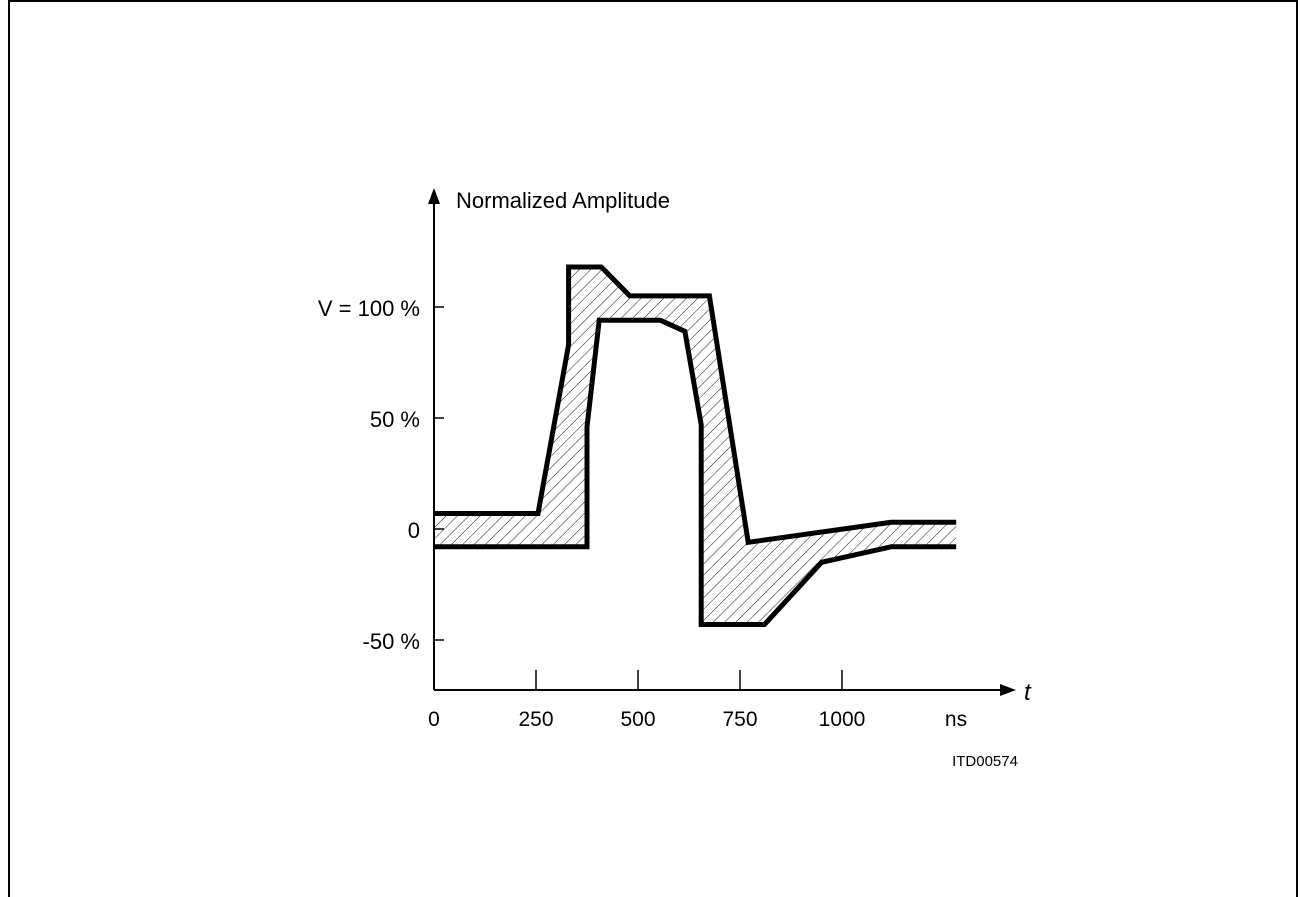 This screenshot has width=1300, height=897. What do you see at coordinates (956, 719) in the screenshot?
I see `x-unit-label: ns` at bounding box center [956, 719].